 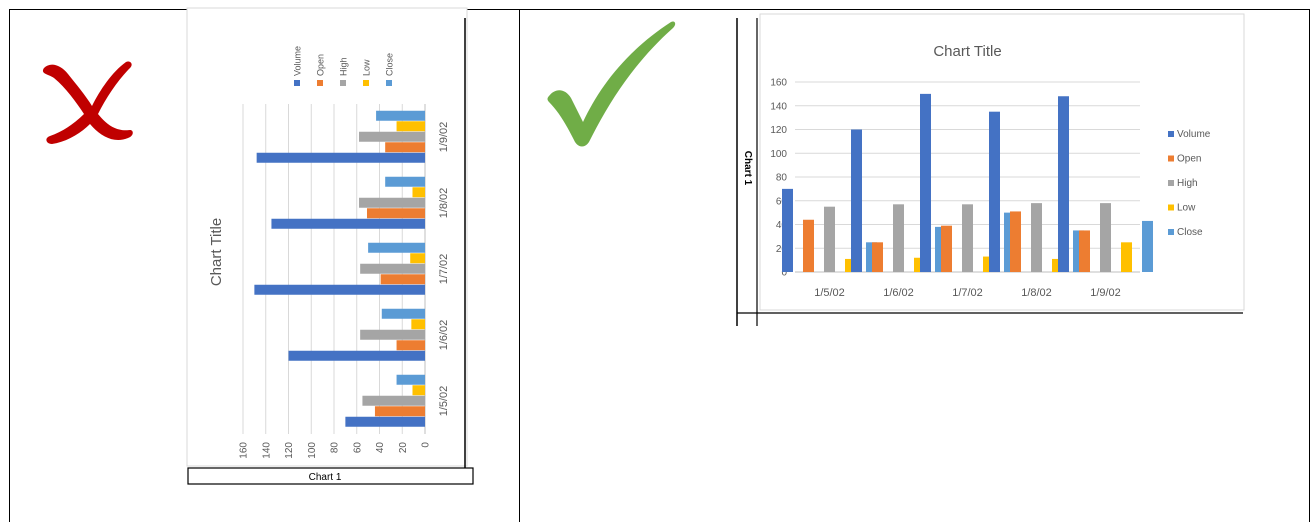 What do you see at coordinates (519, 265) in the screenshot?
I see `table-cell-divider` at bounding box center [519, 265].